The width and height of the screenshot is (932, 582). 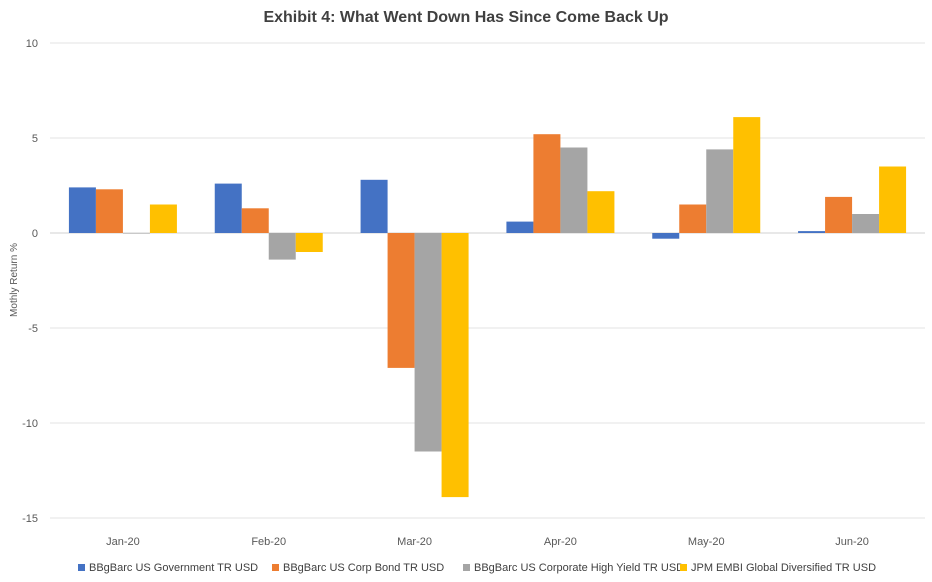 I want to click on y-tick-label: 10, so click(x=32, y=44).